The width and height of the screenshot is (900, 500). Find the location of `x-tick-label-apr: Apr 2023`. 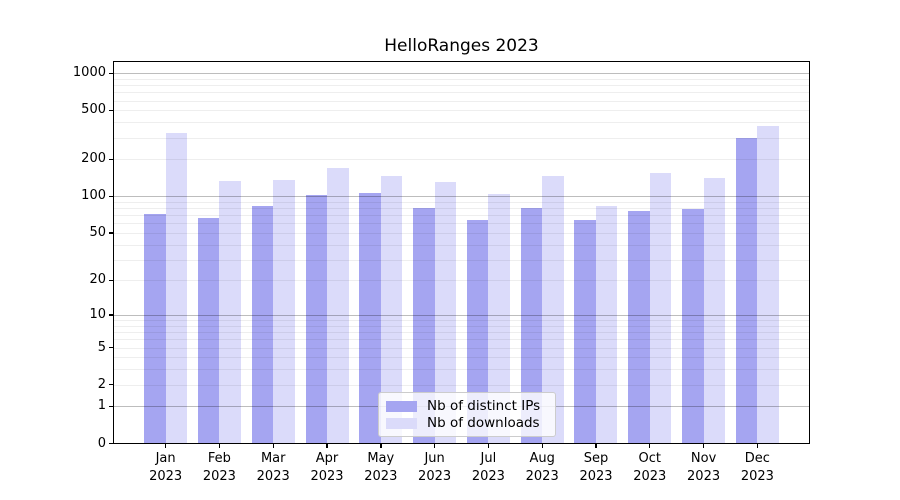

x-tick-label-apr: Apr 2023 is located at coordinates (327, 468).